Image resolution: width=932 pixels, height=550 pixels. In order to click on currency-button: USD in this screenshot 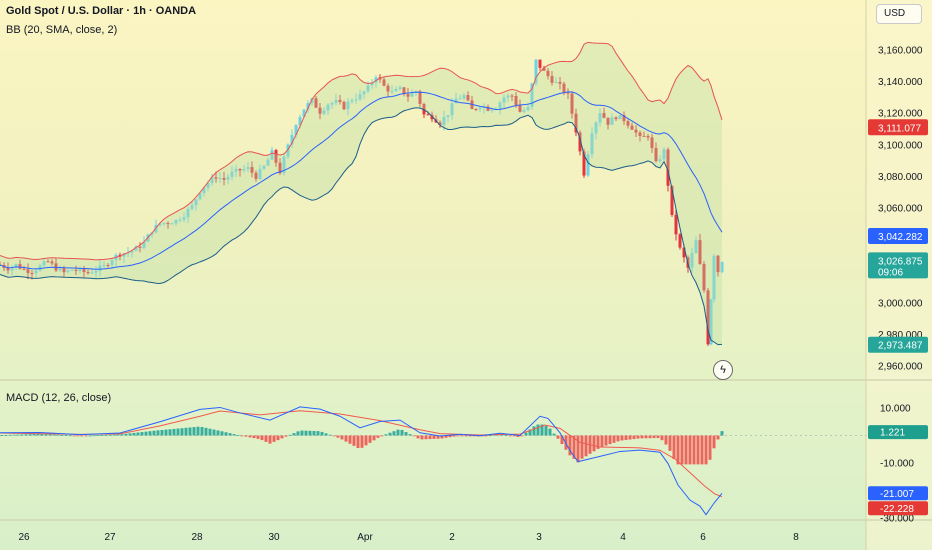, I will do `click(899, 14)`.